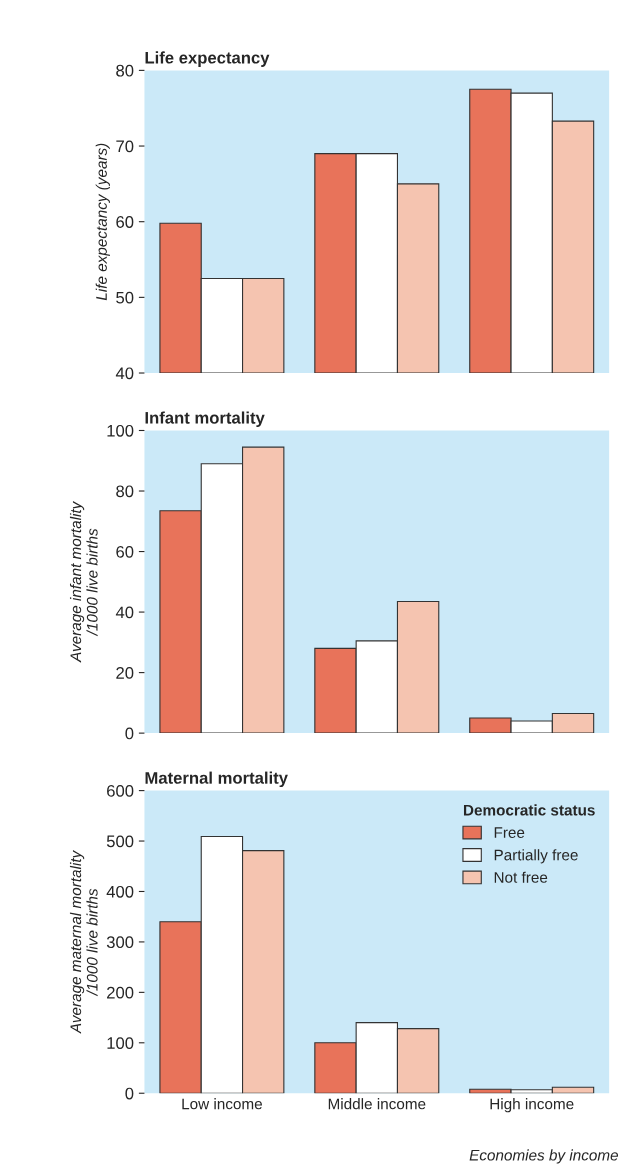  What do you see at coordinates (207, 59) in the screenshot?
I see `chart-title: Life expectancy` at bounding box center [207, 59].